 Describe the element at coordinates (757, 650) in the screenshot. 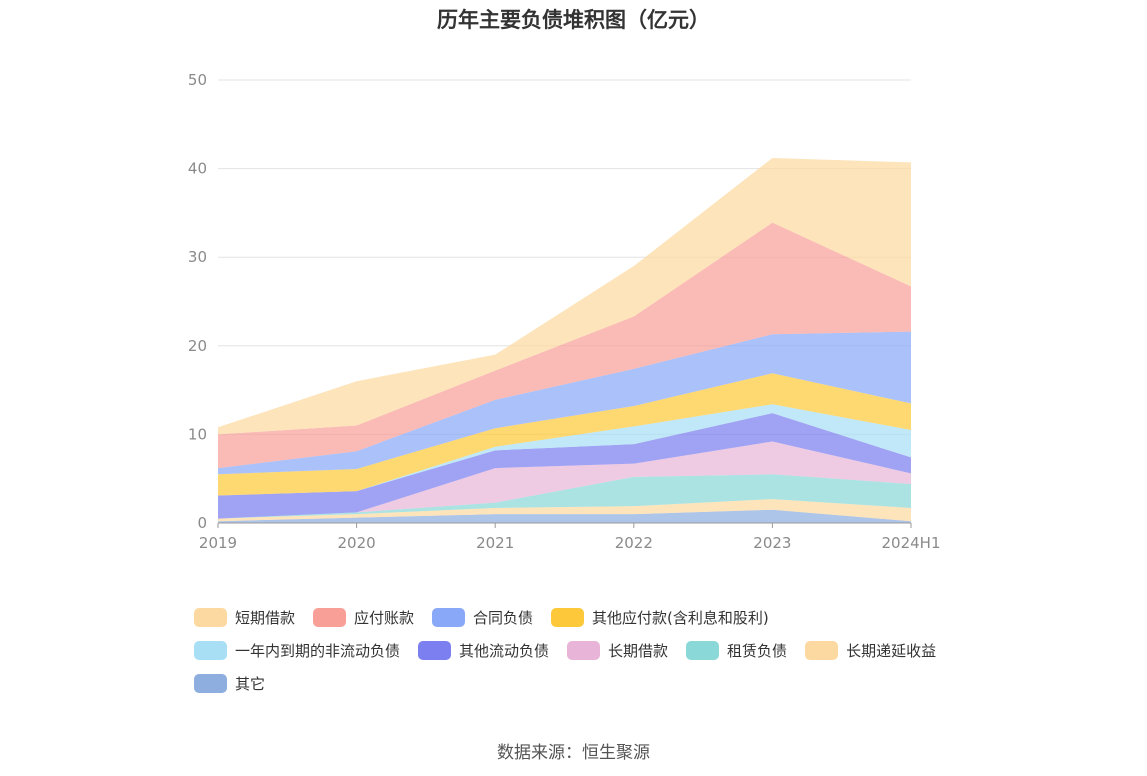

I see `legend-label: 租赁负债` at that location.